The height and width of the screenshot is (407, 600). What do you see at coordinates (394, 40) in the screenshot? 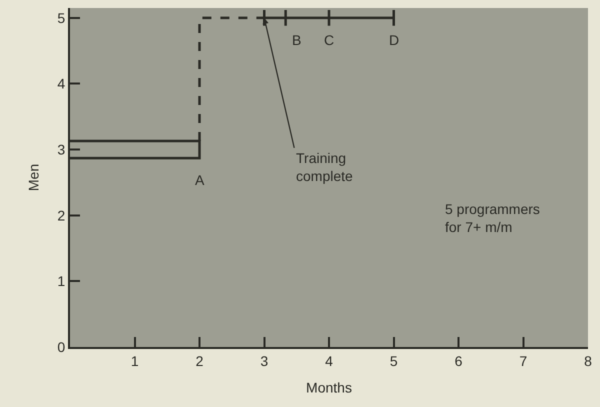
I see `annotation: D` at bounding box center [394, 40].